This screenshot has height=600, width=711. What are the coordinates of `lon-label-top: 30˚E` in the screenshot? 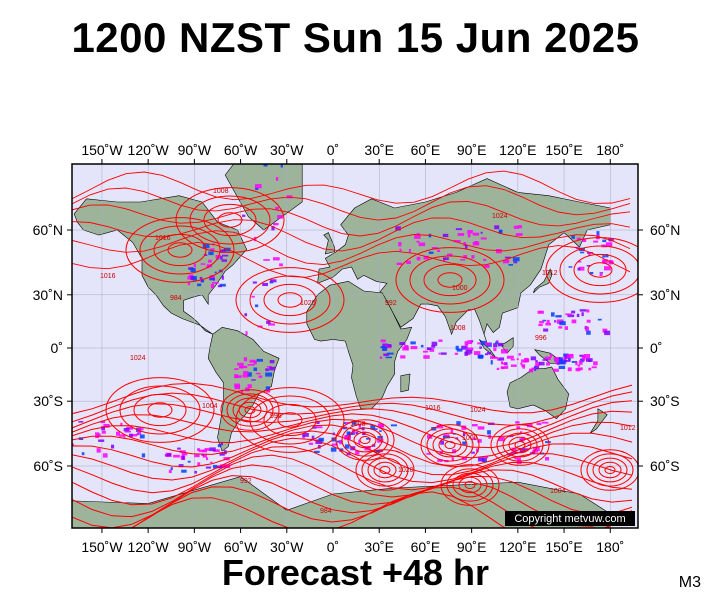 It's located at (379, 150).